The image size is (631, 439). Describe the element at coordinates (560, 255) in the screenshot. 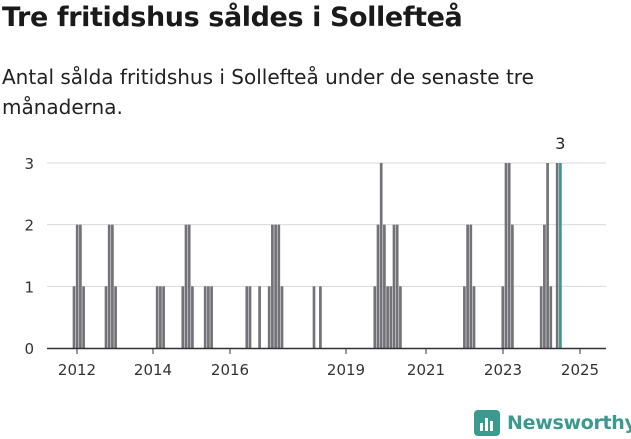

I see `bar-highlight` at that location.